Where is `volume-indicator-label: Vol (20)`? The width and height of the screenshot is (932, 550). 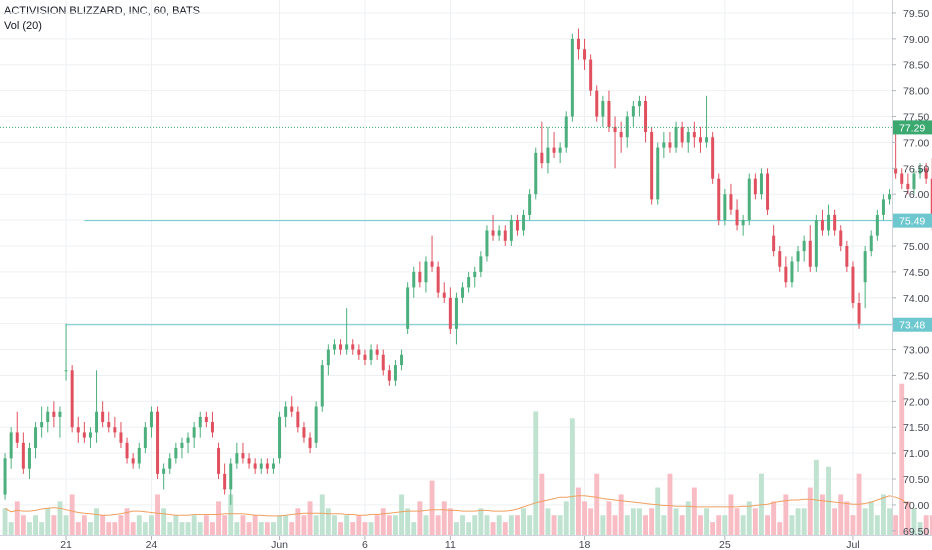
volume-indicator-label: Vol (20) is located at coordinates (23, 26).